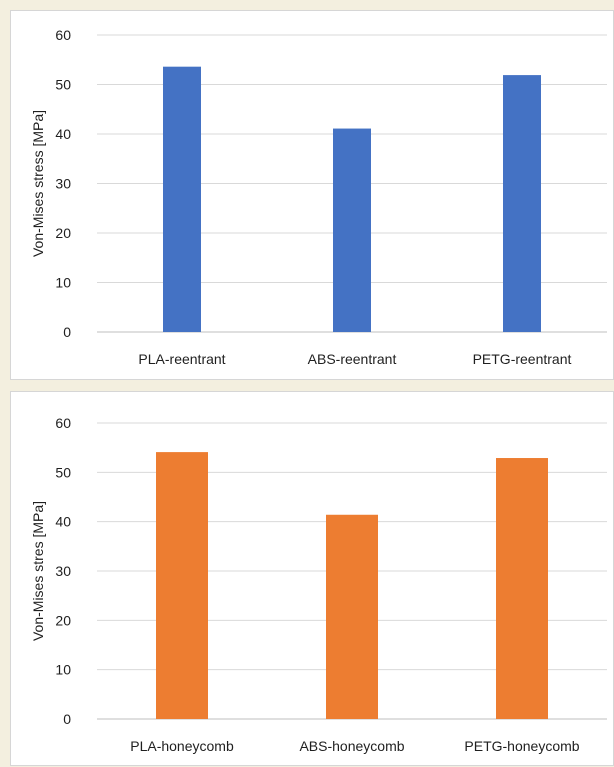 Image resolution: width=614 pixels, height=767 pixels. What do you see at coordinates (38, 571) in the screenshot?
I see `y-axis-title: Von-Mises stres [MPa]` at bounding box center [38, 571].